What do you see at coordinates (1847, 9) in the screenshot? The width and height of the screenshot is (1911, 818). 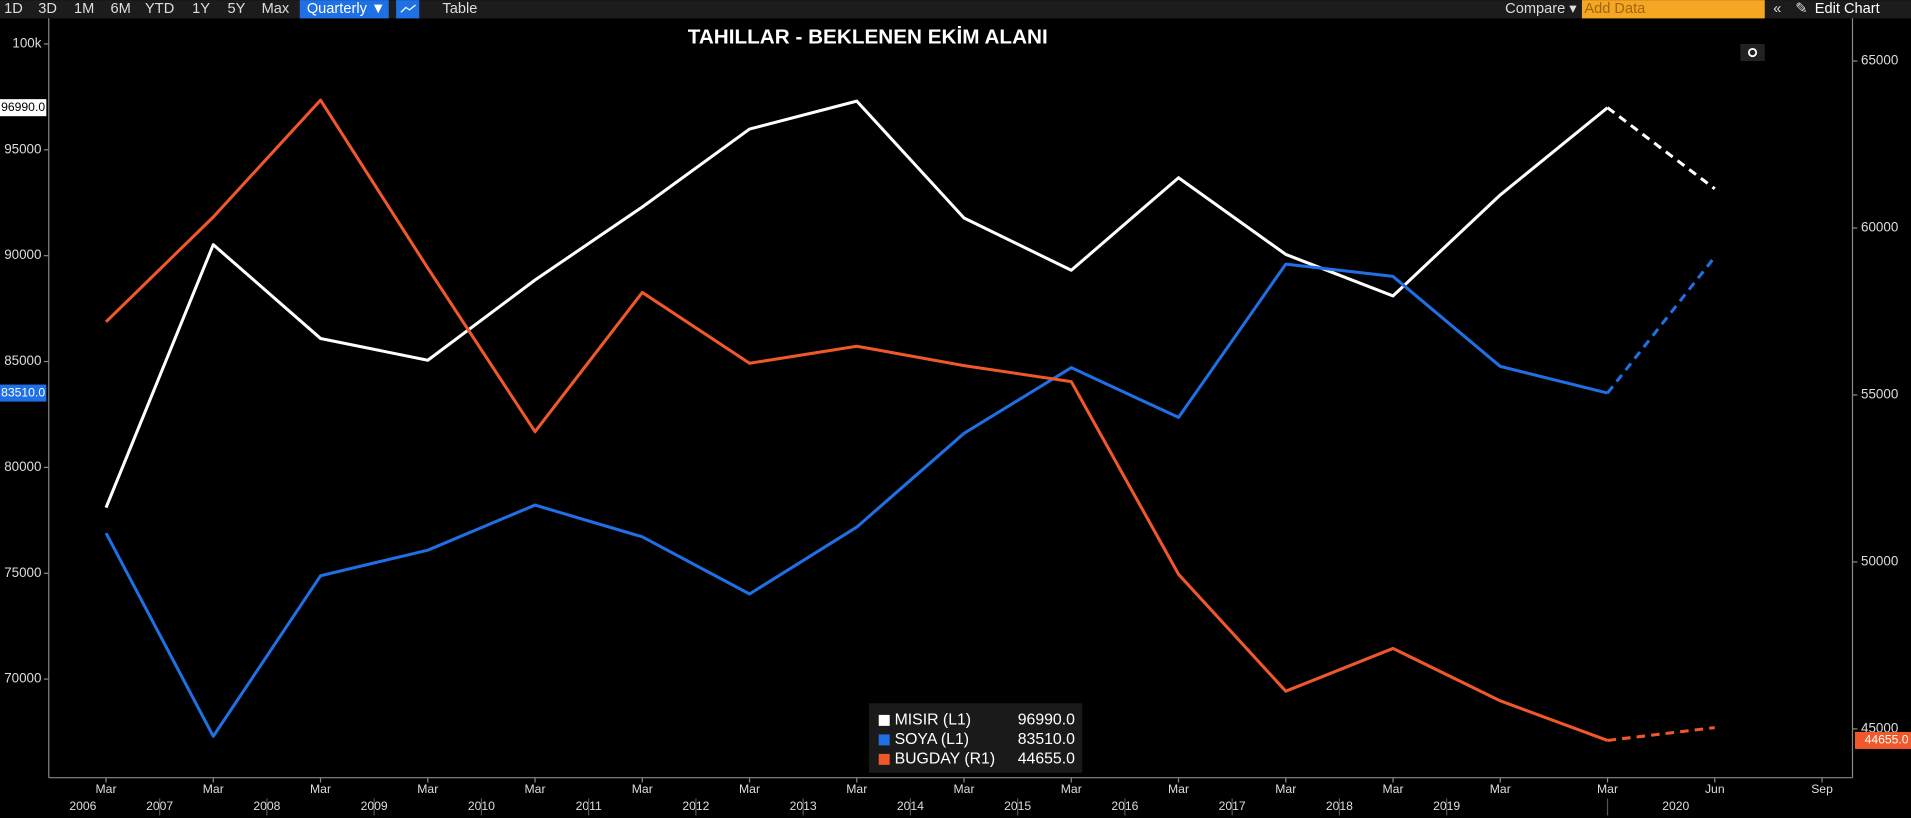 I see `edit-chart-button: Edit Chart` at bounding box center [1847, 9].